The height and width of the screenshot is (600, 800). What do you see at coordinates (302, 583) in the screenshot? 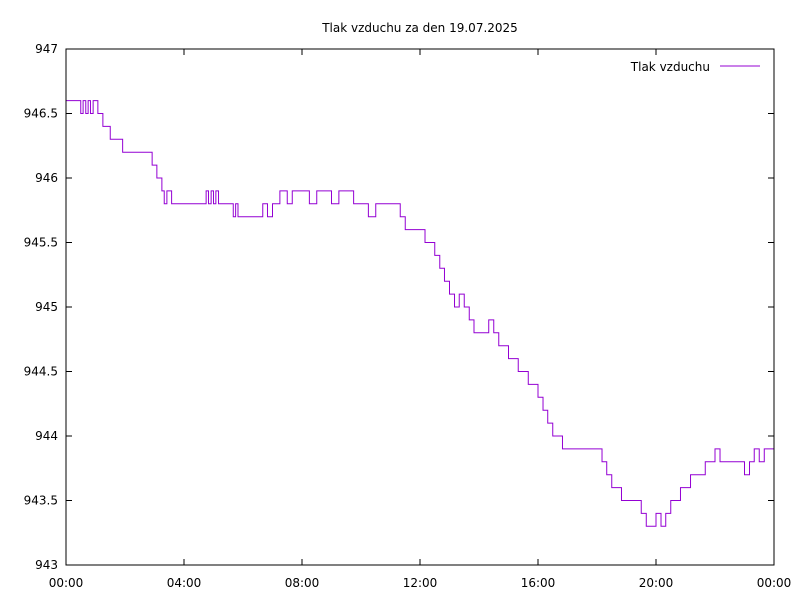
I see `x-tick-label: 08:00` at bounding box center [302, 583].